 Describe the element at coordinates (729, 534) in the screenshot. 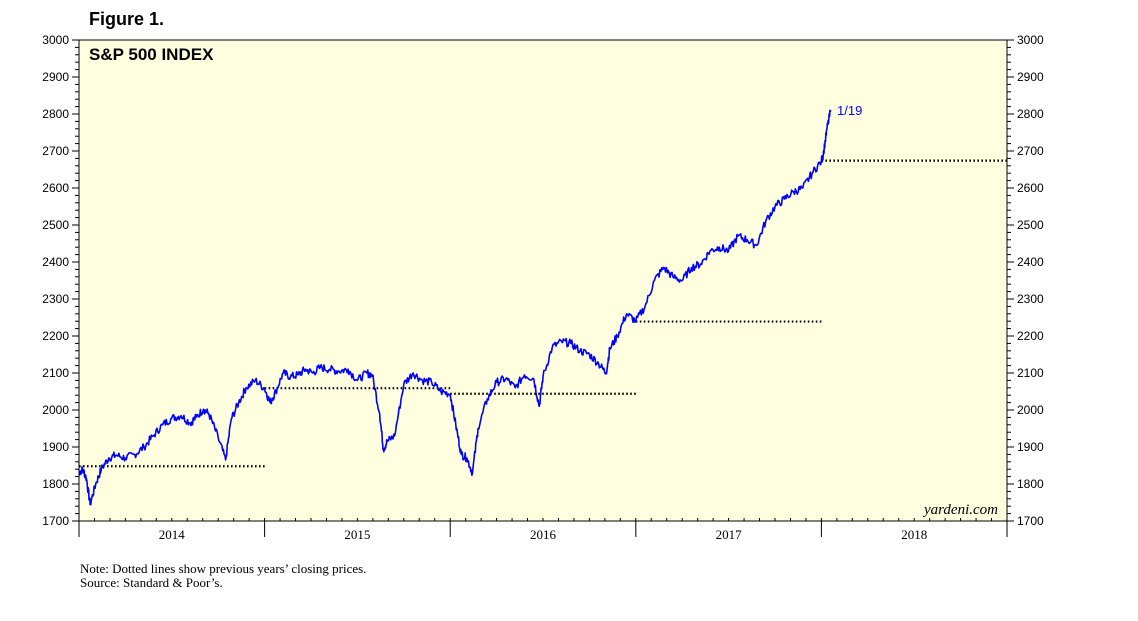

I see `x-tick-label: 2017` at that location.